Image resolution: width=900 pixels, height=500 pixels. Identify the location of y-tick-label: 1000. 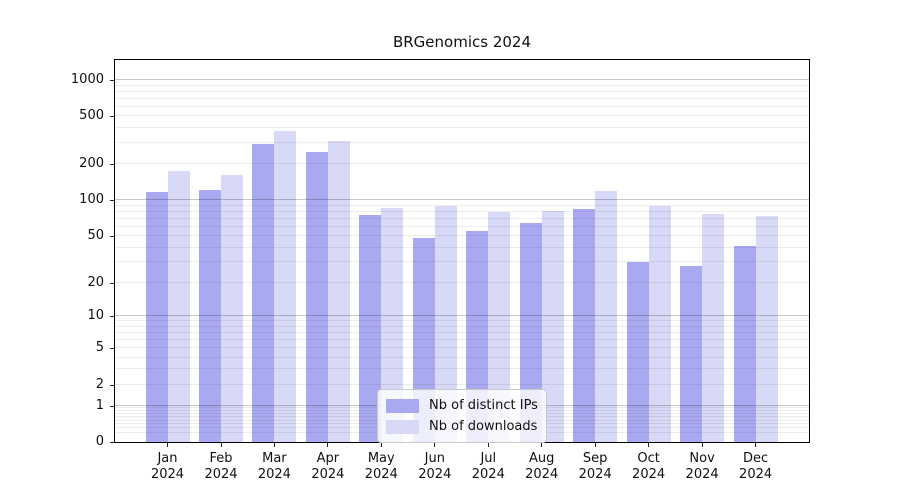
(87, 80).